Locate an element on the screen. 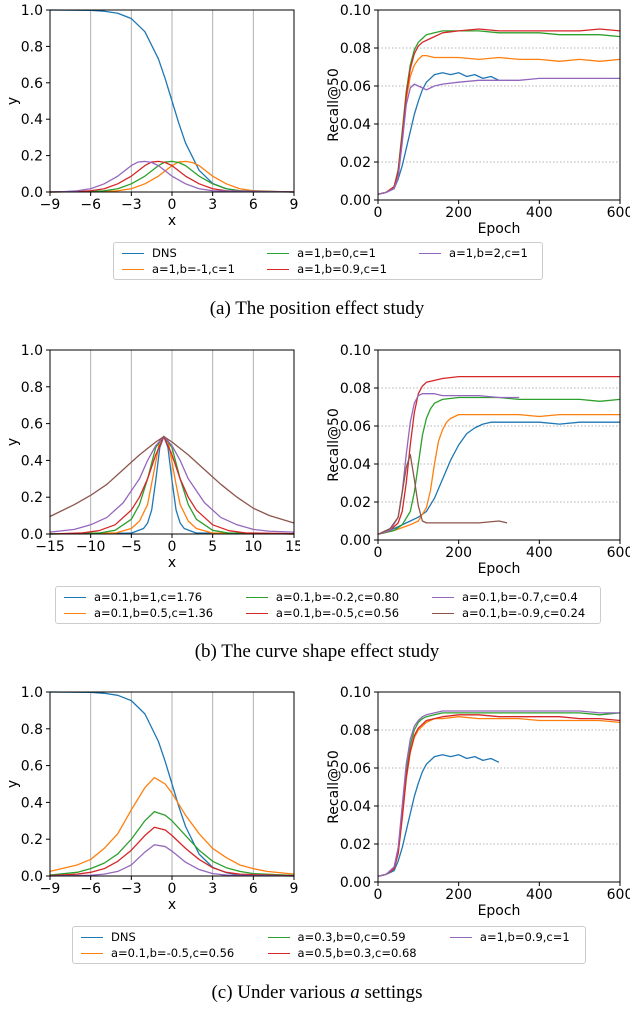  y-tick-label: 0.8 is located at coordinates (32, 730).